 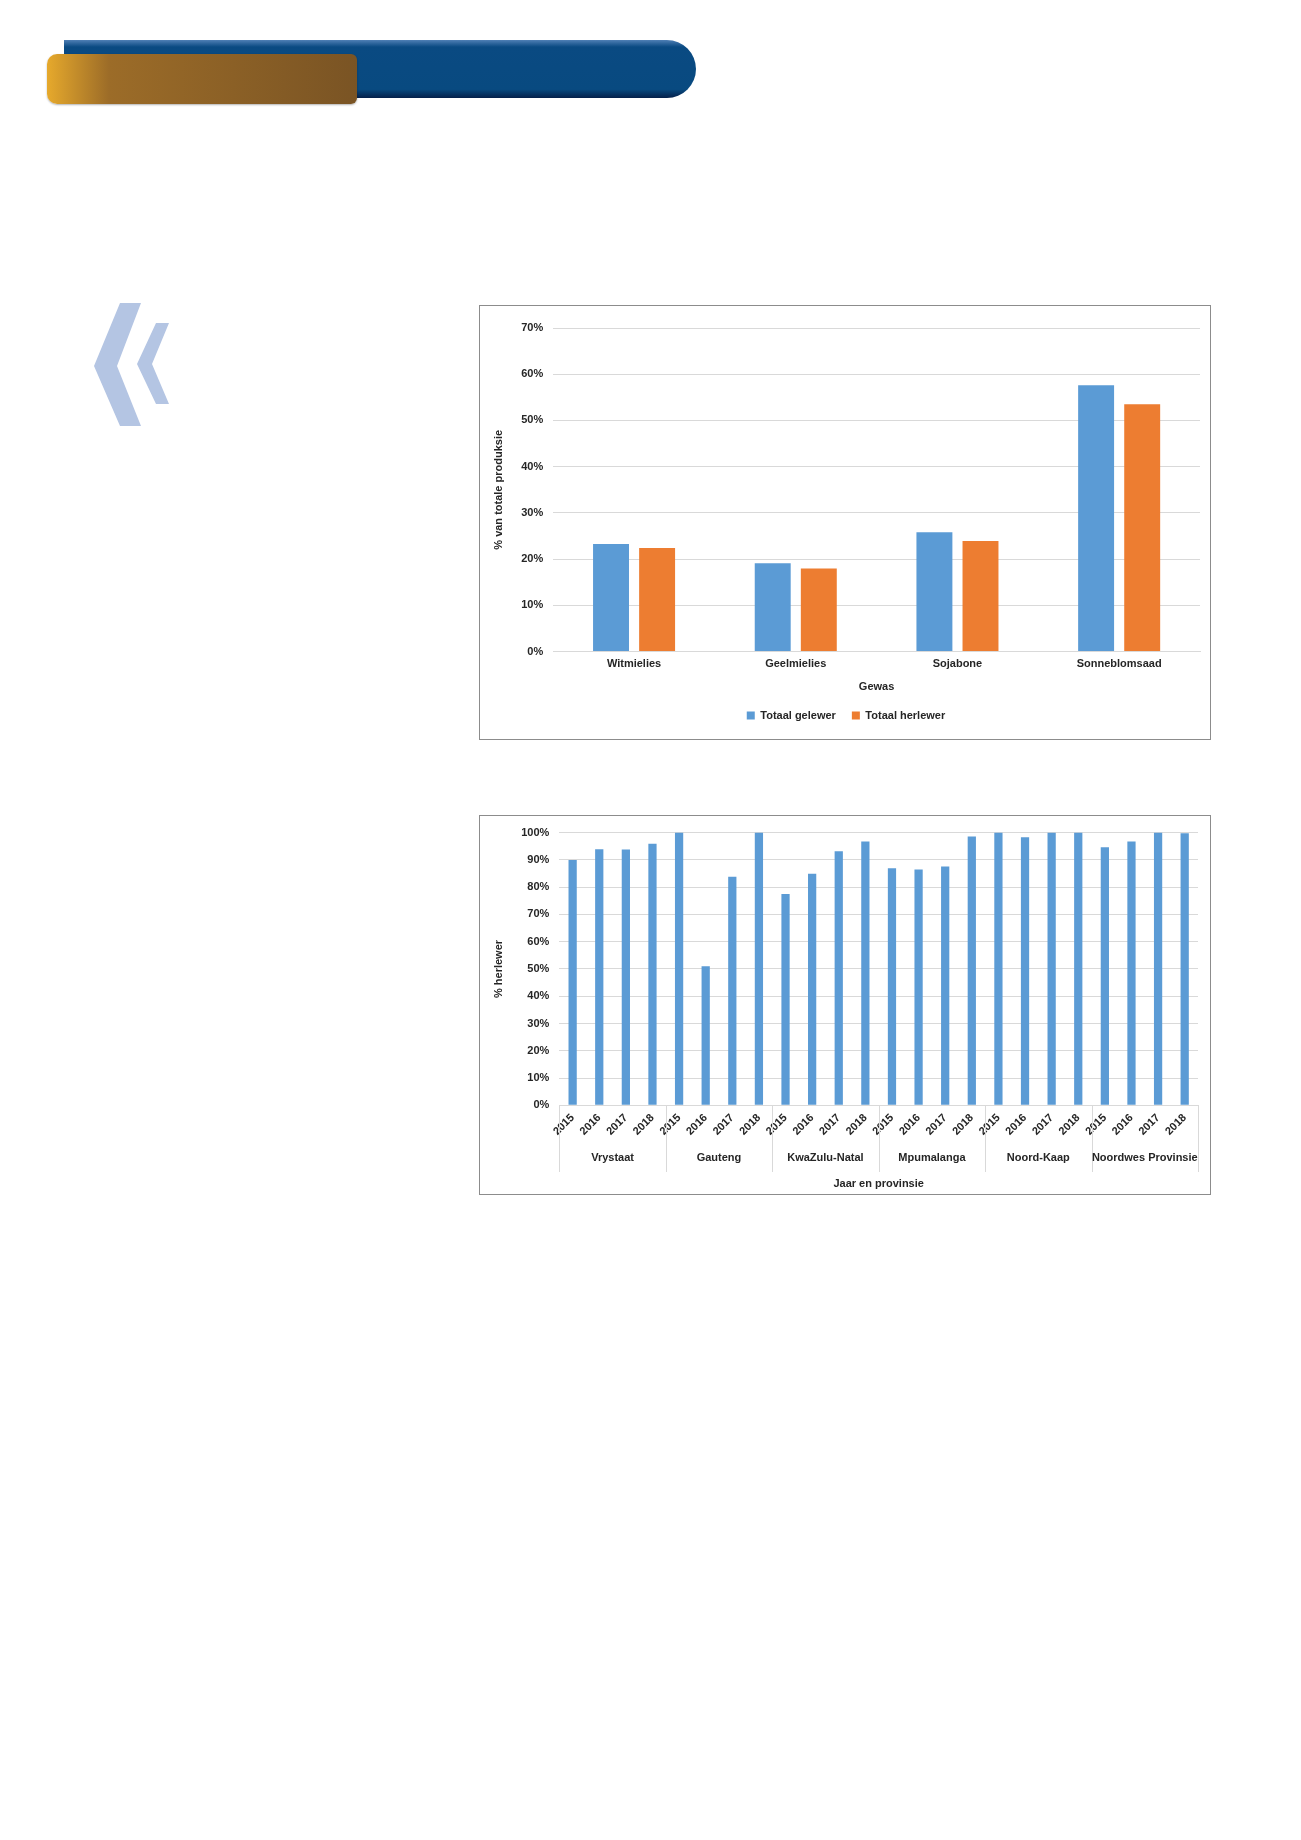 What do you see at coordinates (634, 663) in the screenshot?
I see `x-tick-label: Witmielies` at bounding box center [634, 663].